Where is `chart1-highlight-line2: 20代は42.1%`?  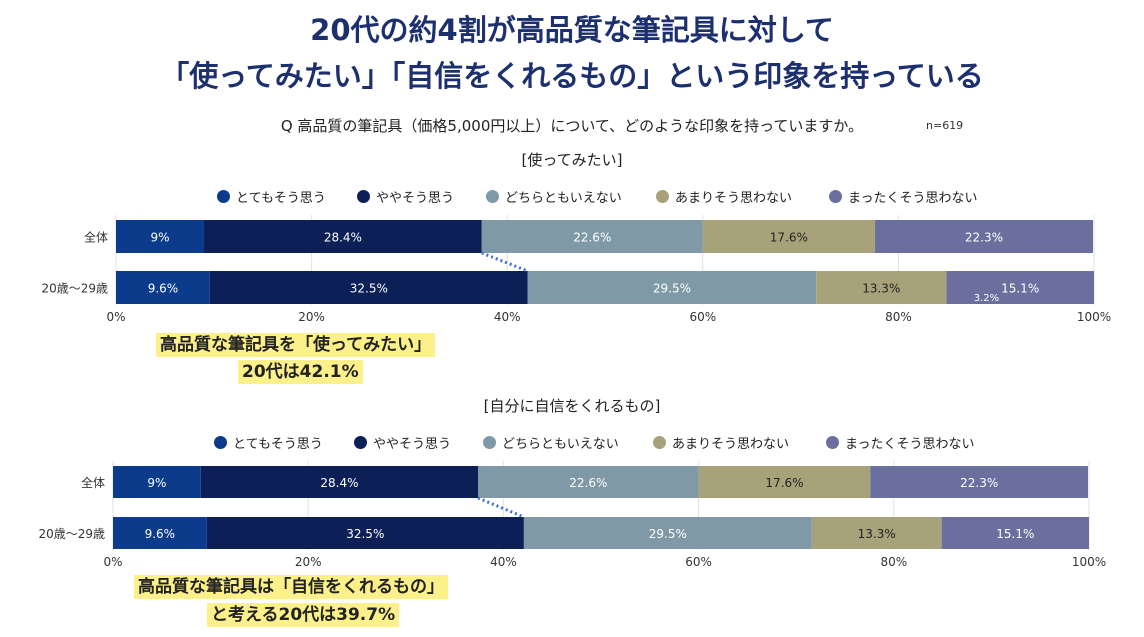 chart1-highlight-line2: 20代は42.1% is located at coordinates (300, 372).